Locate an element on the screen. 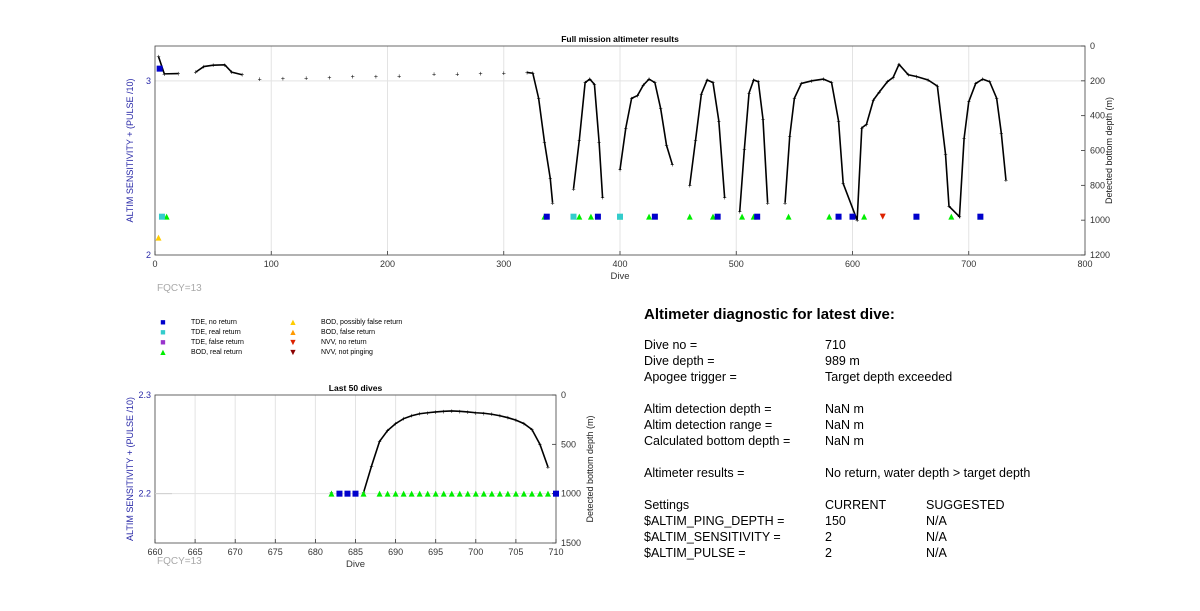 This screenshot has height=611, width=1200. legend-label: TDE, false return is located at coordinates (217, 342).